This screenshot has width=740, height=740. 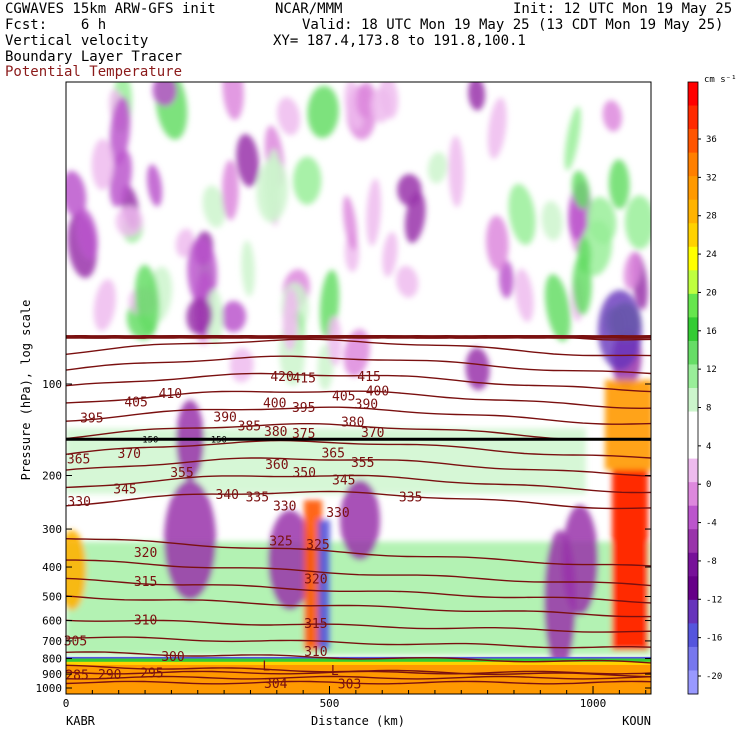 What do you see at coordinates (49, 688) in the screenshot?
I see `y-tick-label: 1000` at bounding box center [49, 688].